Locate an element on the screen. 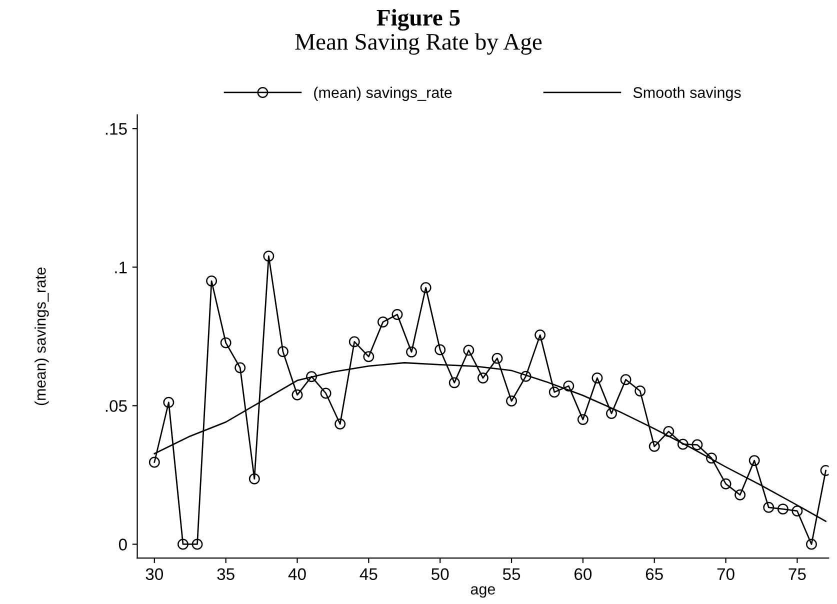 Image resolution: width=837 pixels, height=604 pixels. x-tick-label: 35 is located at coordinates (225, 574).